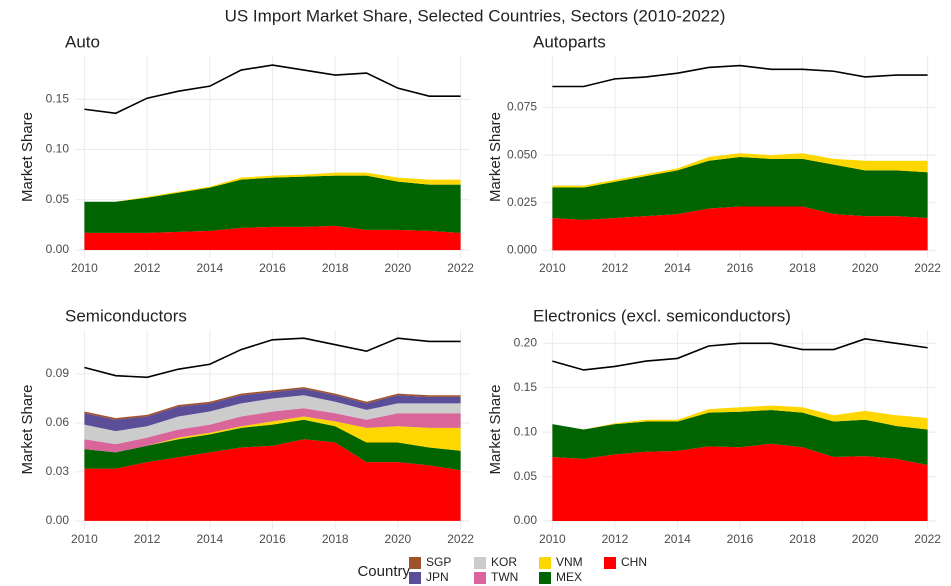 The width and height of the screenshot is (951, 586). What do you see at coordinates (383, 571) in the screenshot?
I see `legend-title: Country` at bounding box center [383, 571].